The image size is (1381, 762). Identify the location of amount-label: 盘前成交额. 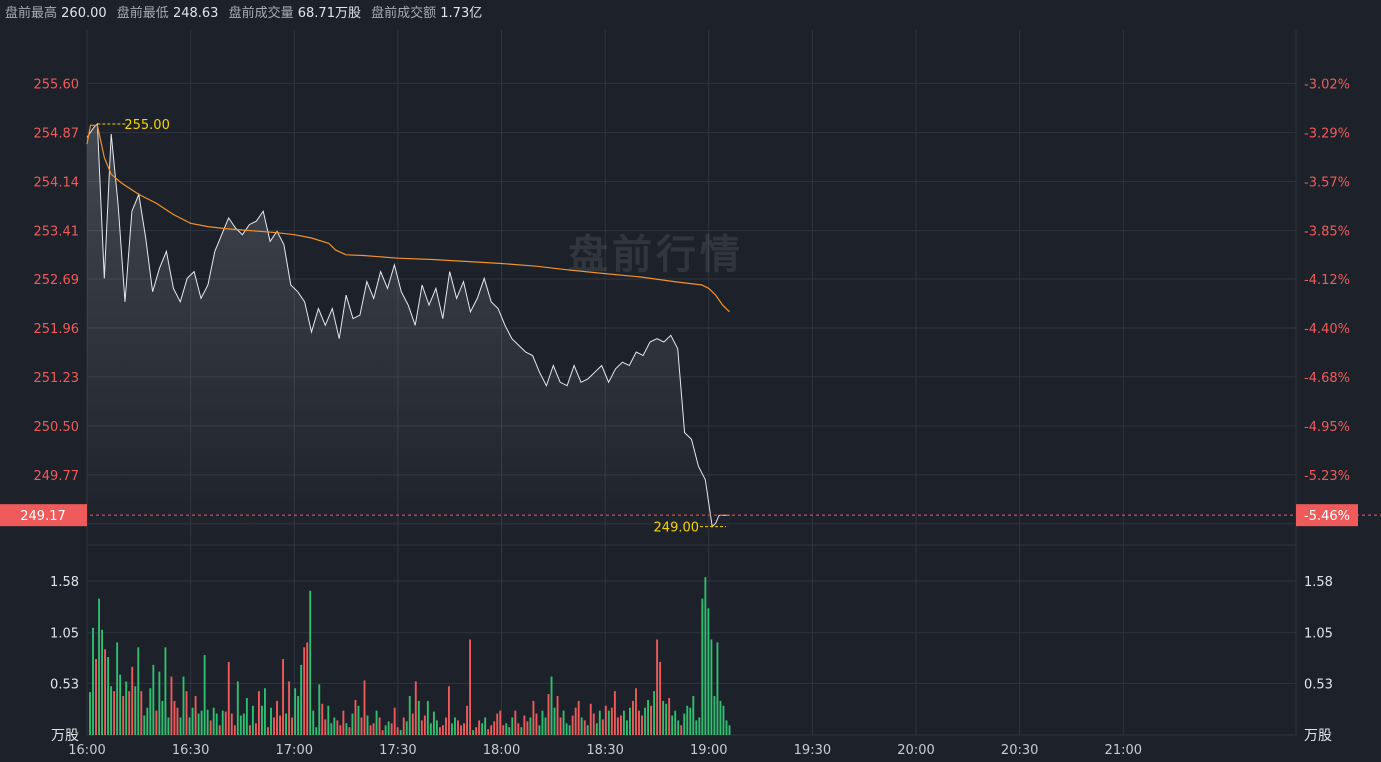
(404, 13).